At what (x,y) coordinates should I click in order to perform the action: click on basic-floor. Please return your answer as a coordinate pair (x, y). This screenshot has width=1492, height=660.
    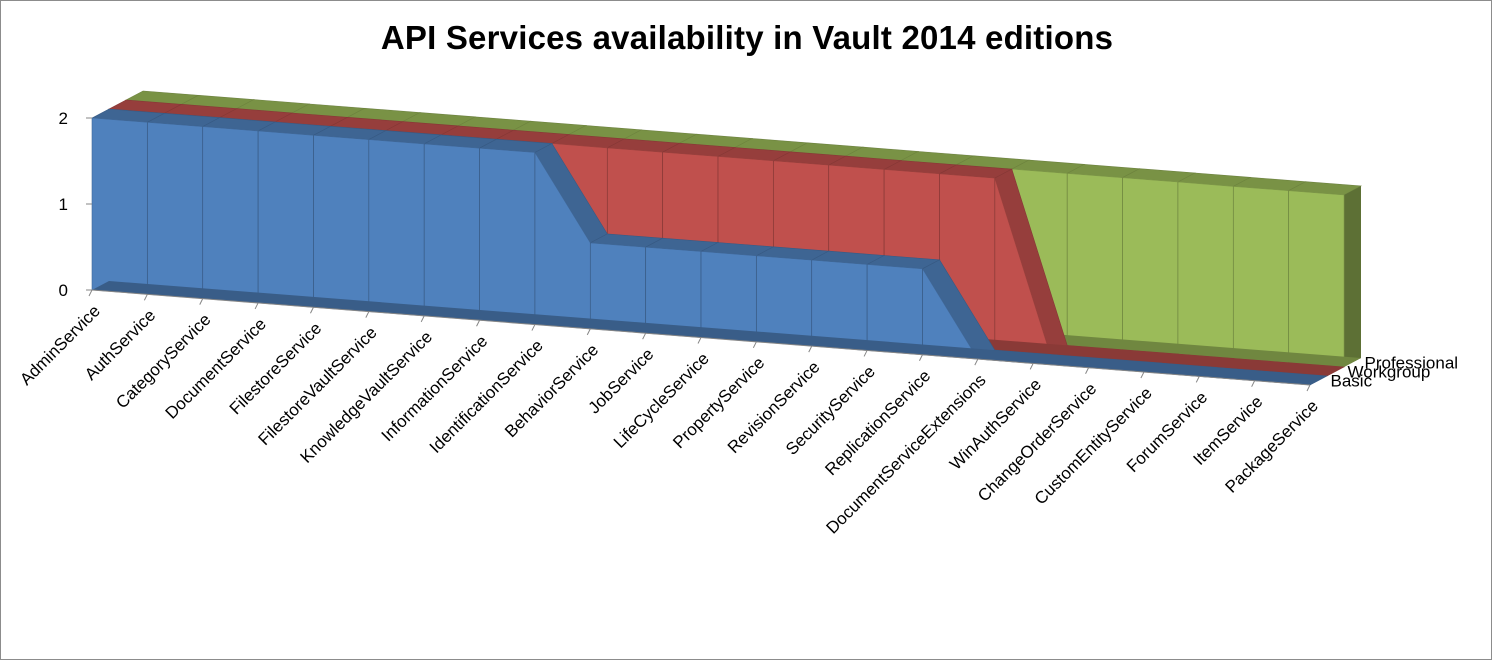
    Looking at the image, I should click on (709, 333).